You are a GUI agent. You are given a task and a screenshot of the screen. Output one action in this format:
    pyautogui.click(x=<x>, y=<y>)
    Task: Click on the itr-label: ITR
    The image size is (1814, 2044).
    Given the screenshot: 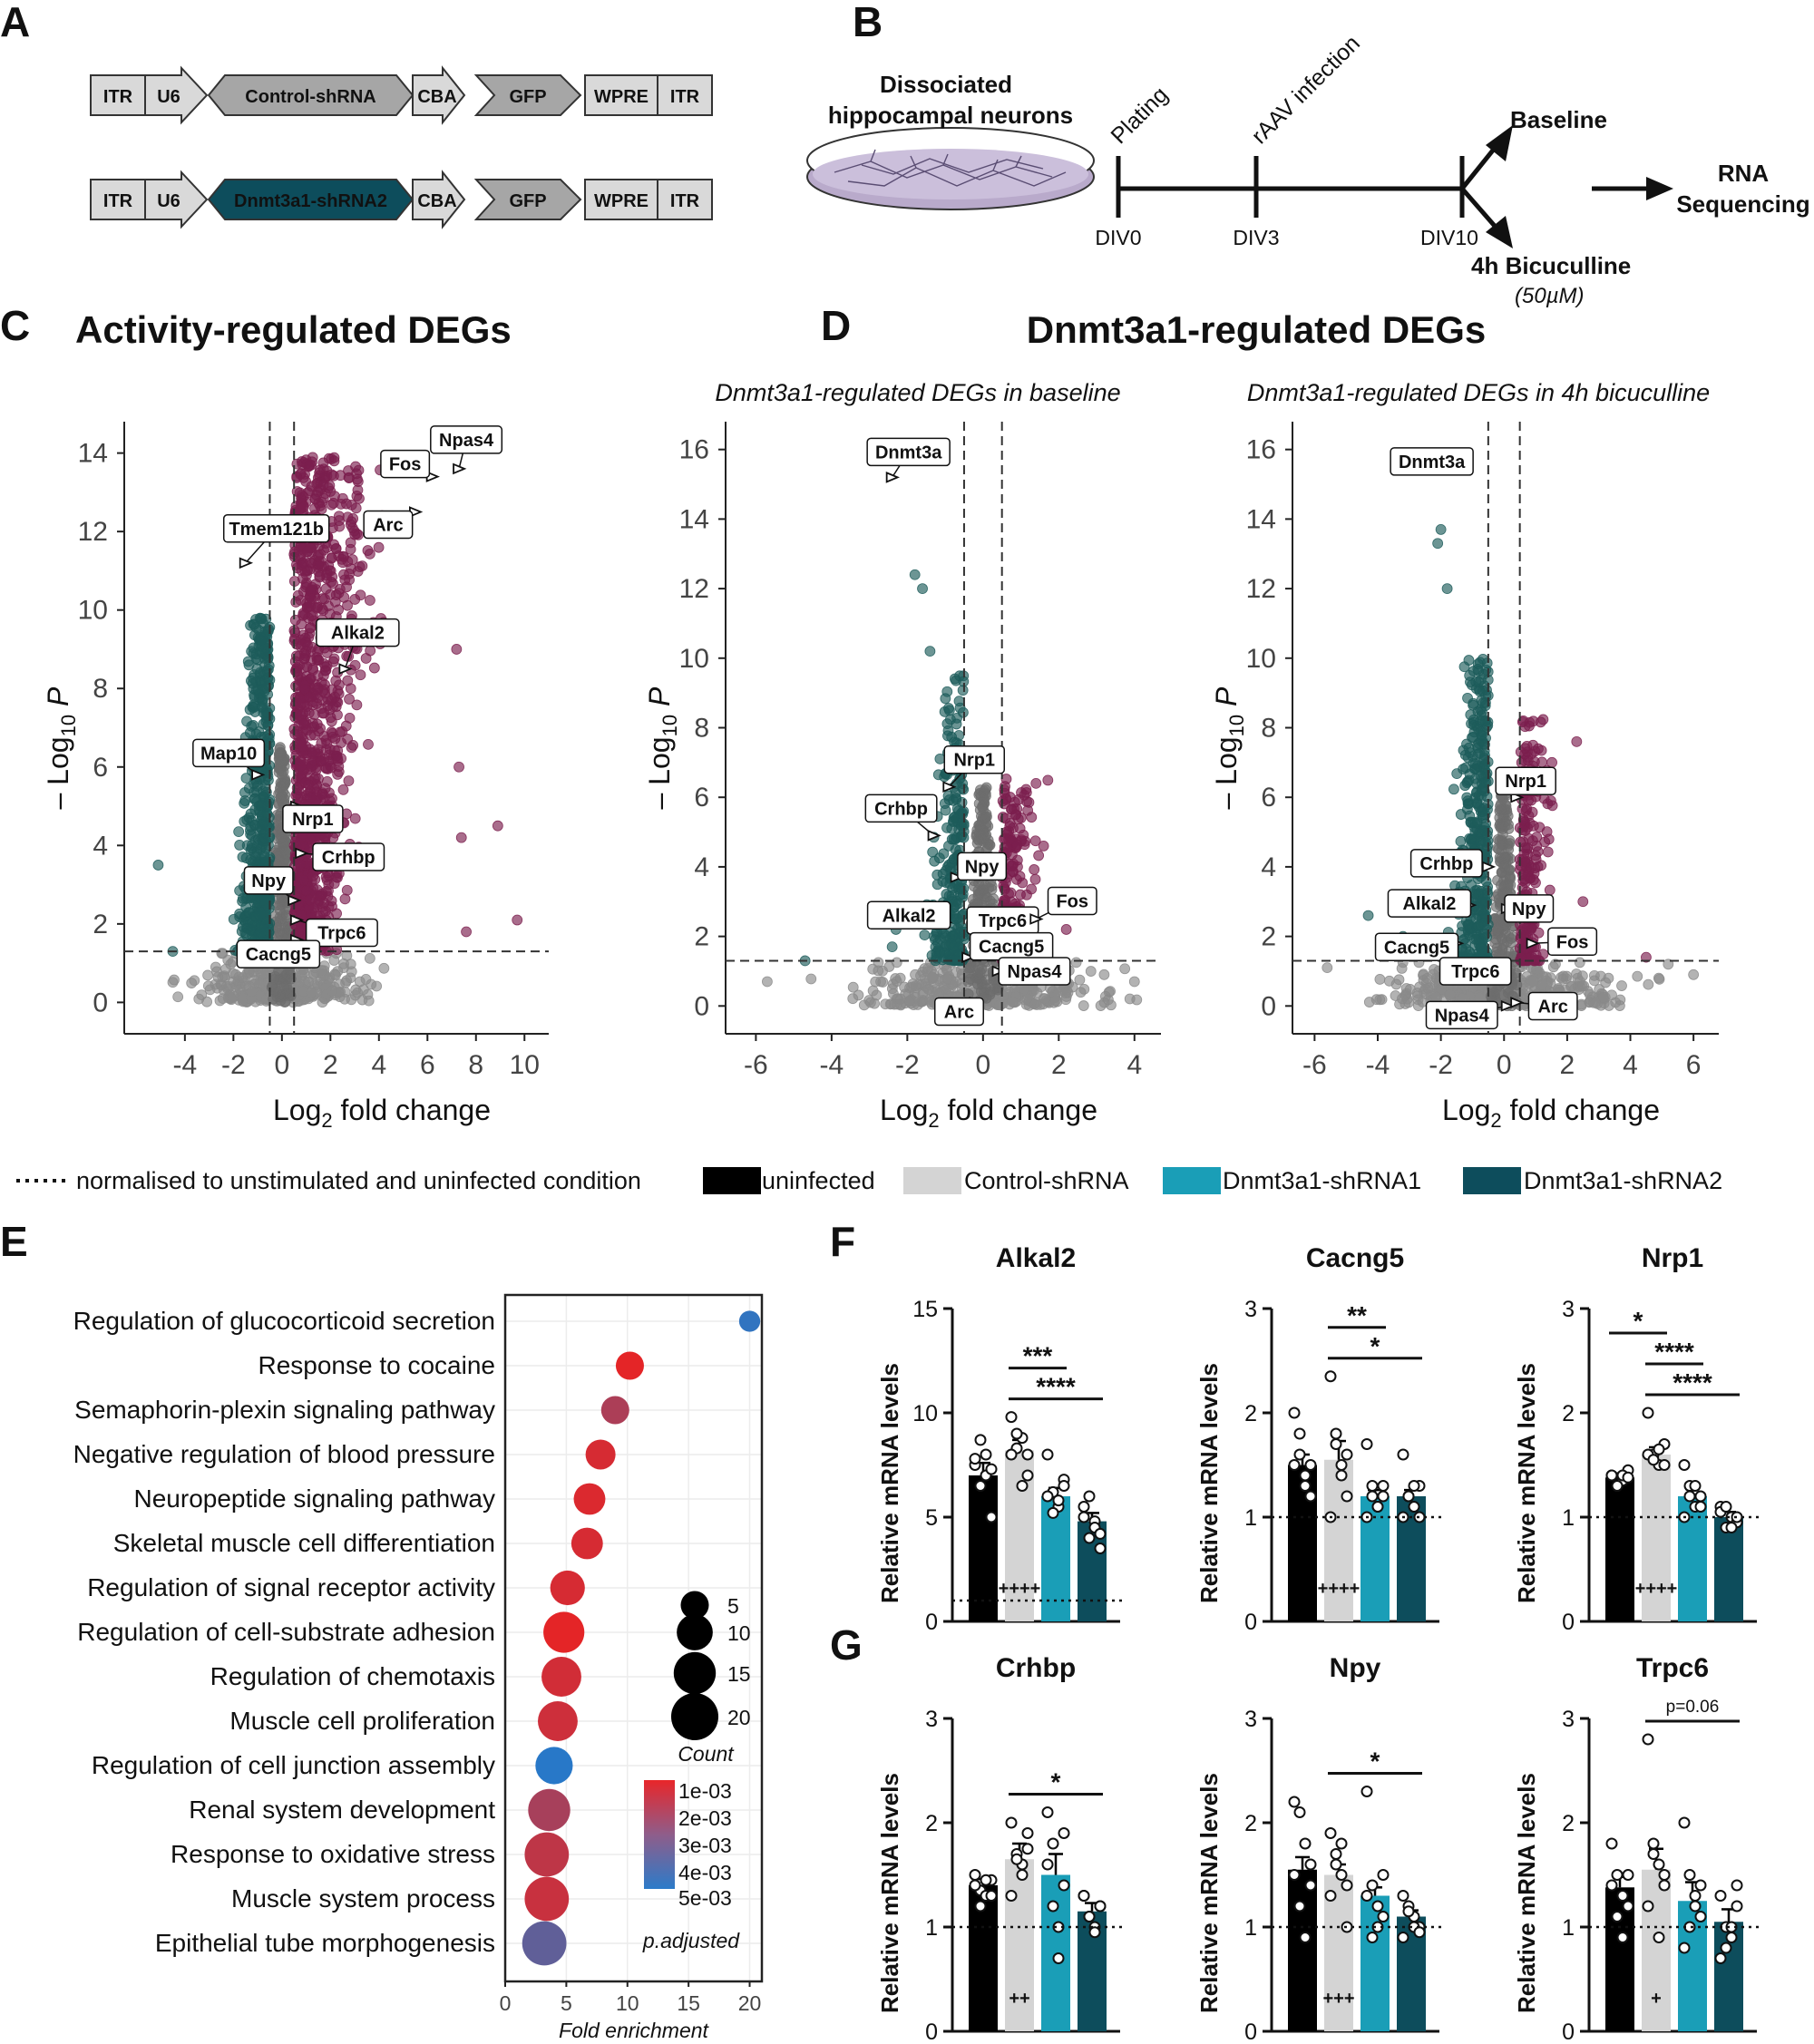 What is the action you would take?
    pyautogui.click(x=118, y=97)
    